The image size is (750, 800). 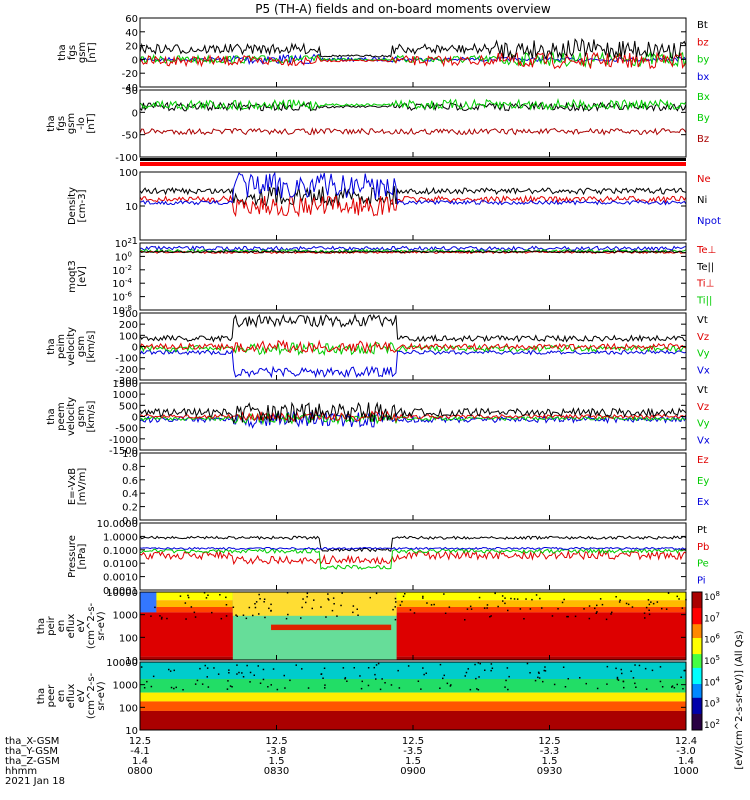 I want to click on legend-density: Ni, so click(x=702, y=200).